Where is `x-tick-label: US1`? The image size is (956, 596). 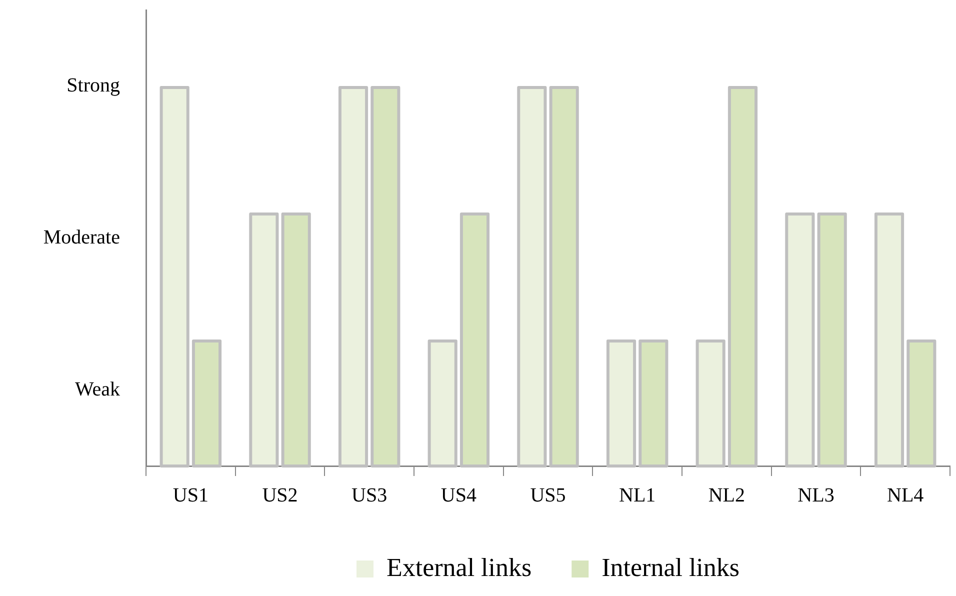 x-tick-label: US1 is located at coordinates (190, 495).